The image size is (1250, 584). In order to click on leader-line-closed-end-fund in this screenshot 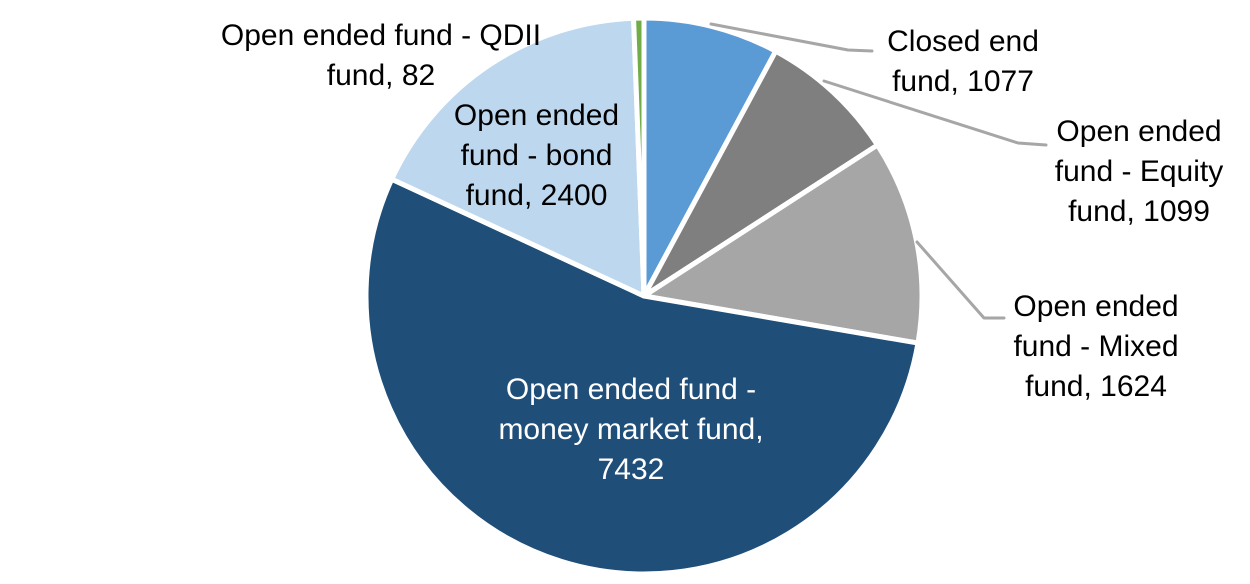, I will do `click(791, 37)`.